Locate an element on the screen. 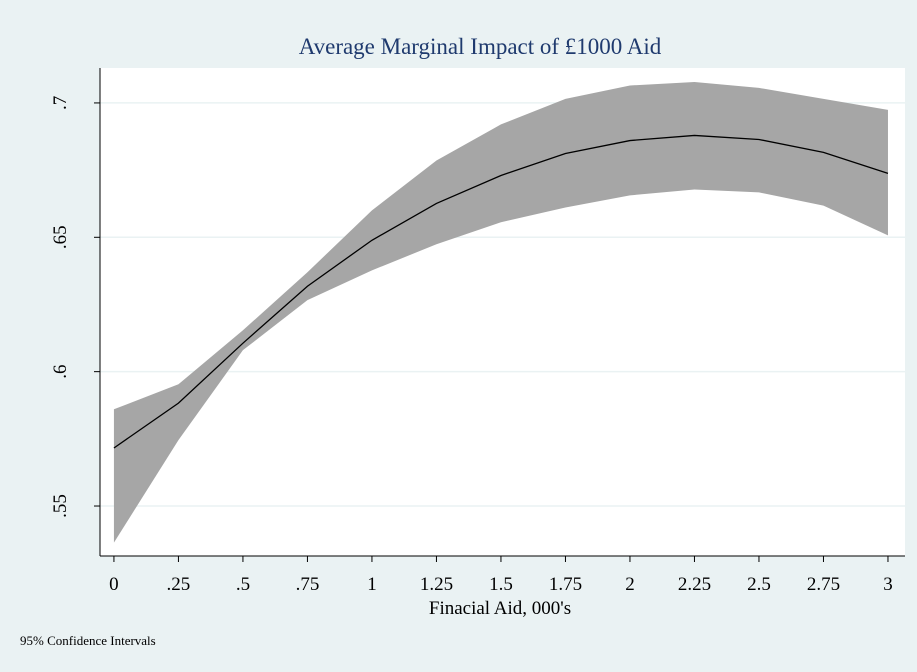 The height and width of the screenshot is (672, 917). x-tick-label: 3 is located at coordinates (888, 584).